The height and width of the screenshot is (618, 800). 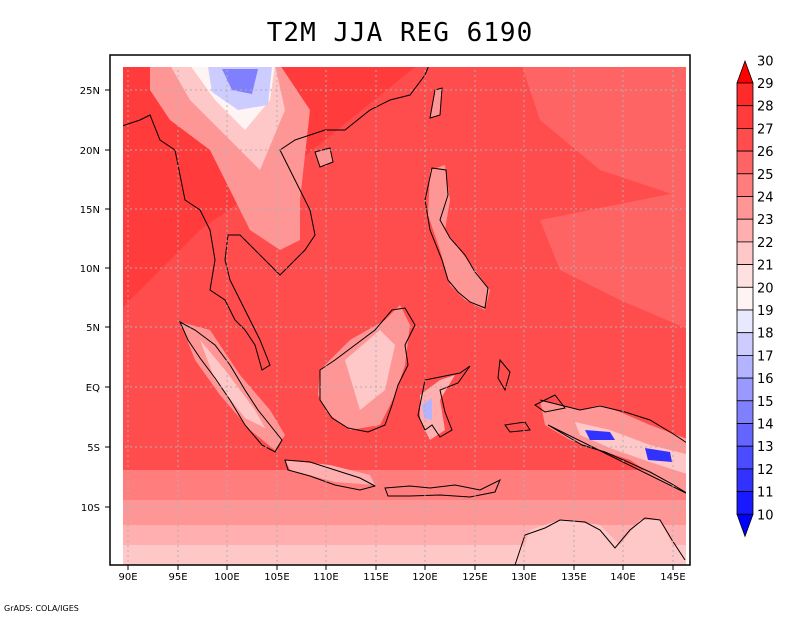 What do you see at coordinates (41, 608) in the screenshot?
I see `credit-text: GrADS: COLA/IGES` at bounding box center [41, 608].